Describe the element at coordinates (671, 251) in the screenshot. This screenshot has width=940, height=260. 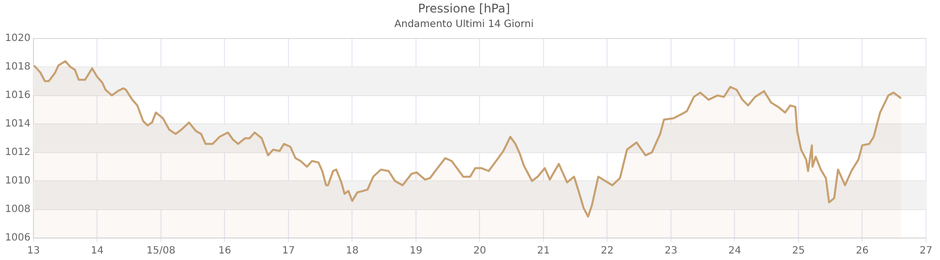
I see `x-tick-label: 23` at that location.